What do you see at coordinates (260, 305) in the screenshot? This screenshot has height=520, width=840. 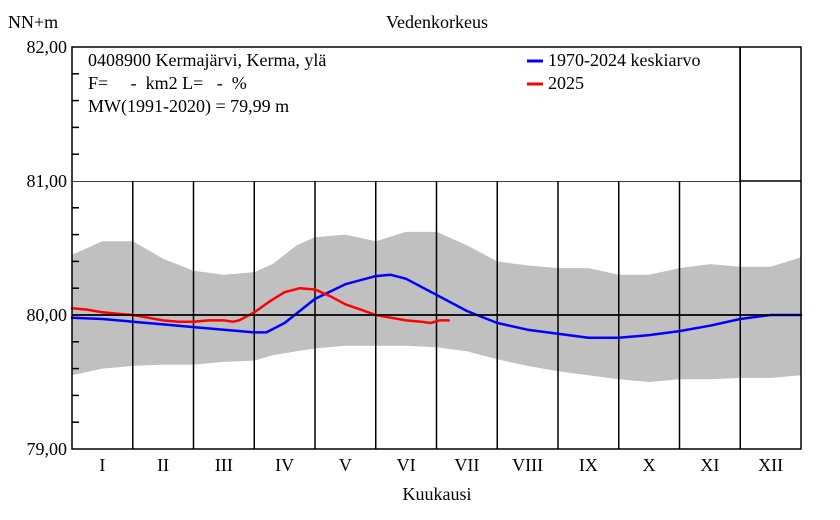 I see `series-line-2025` at bounding box center [260, 305].